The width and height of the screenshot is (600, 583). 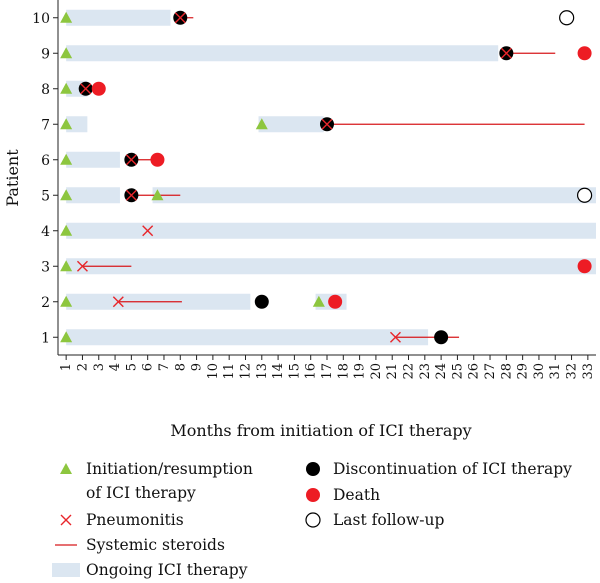 I want to click on x-tick-label: 25, so click(x=457, y=371).